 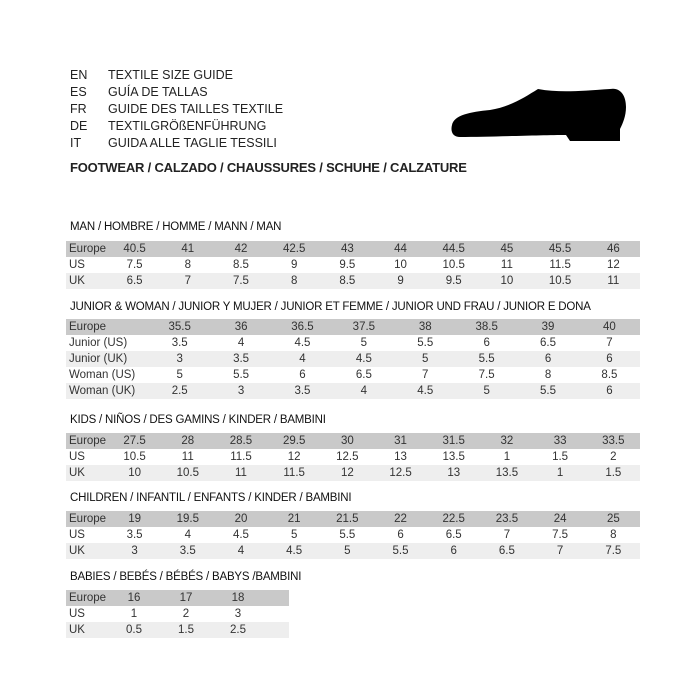 I want to click on size-cell: 2.5, so click(x=238, y=630).